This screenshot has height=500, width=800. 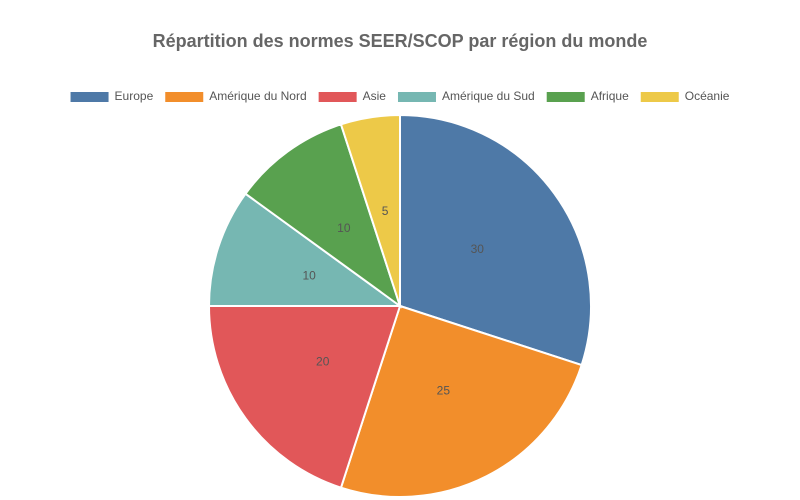 I want to click on slice-label: 30, so click(x=478, y=249).